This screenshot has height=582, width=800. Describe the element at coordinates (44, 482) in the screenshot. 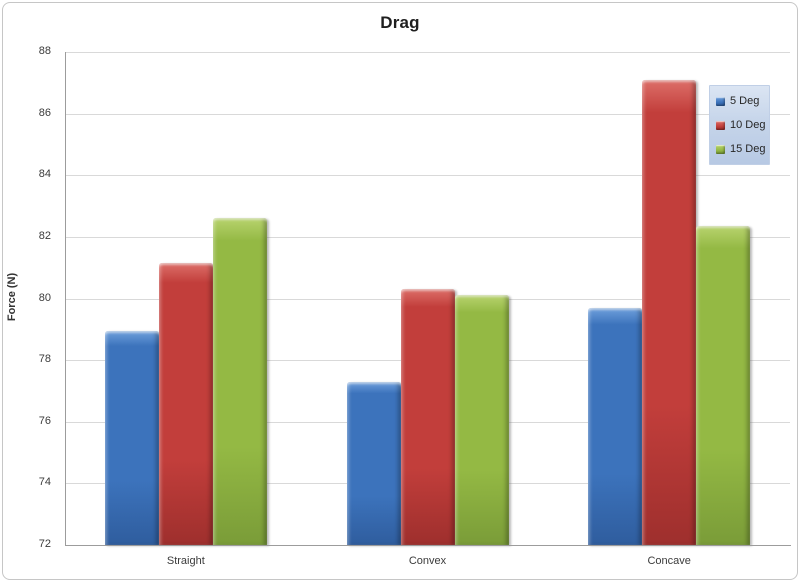

I see `y-tick-label-74: 74` at that location.